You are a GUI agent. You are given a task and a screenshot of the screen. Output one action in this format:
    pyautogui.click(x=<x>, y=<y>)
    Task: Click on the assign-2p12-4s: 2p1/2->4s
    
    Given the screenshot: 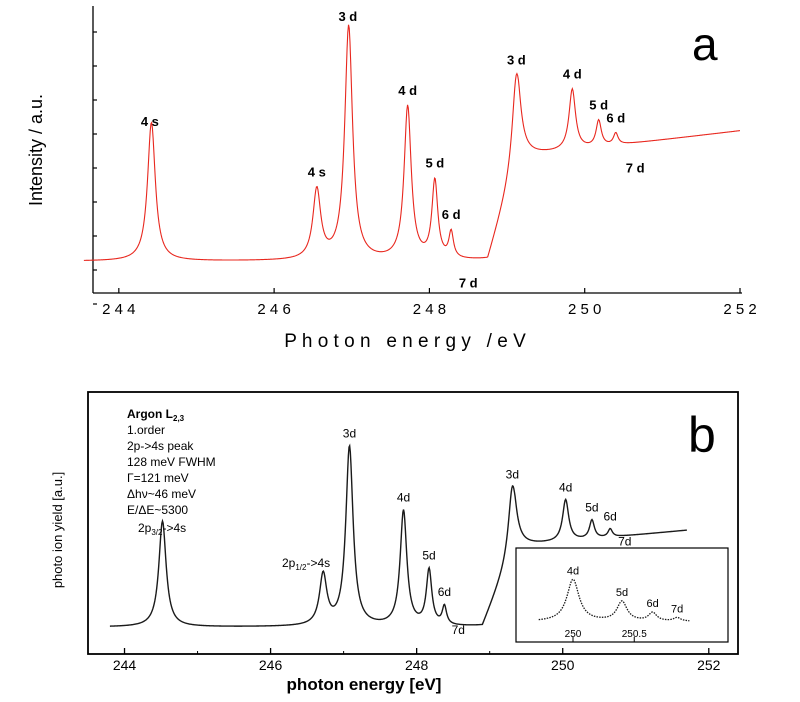 What is the action you would take?
    pyautogui.click(x=306, y=564)
    